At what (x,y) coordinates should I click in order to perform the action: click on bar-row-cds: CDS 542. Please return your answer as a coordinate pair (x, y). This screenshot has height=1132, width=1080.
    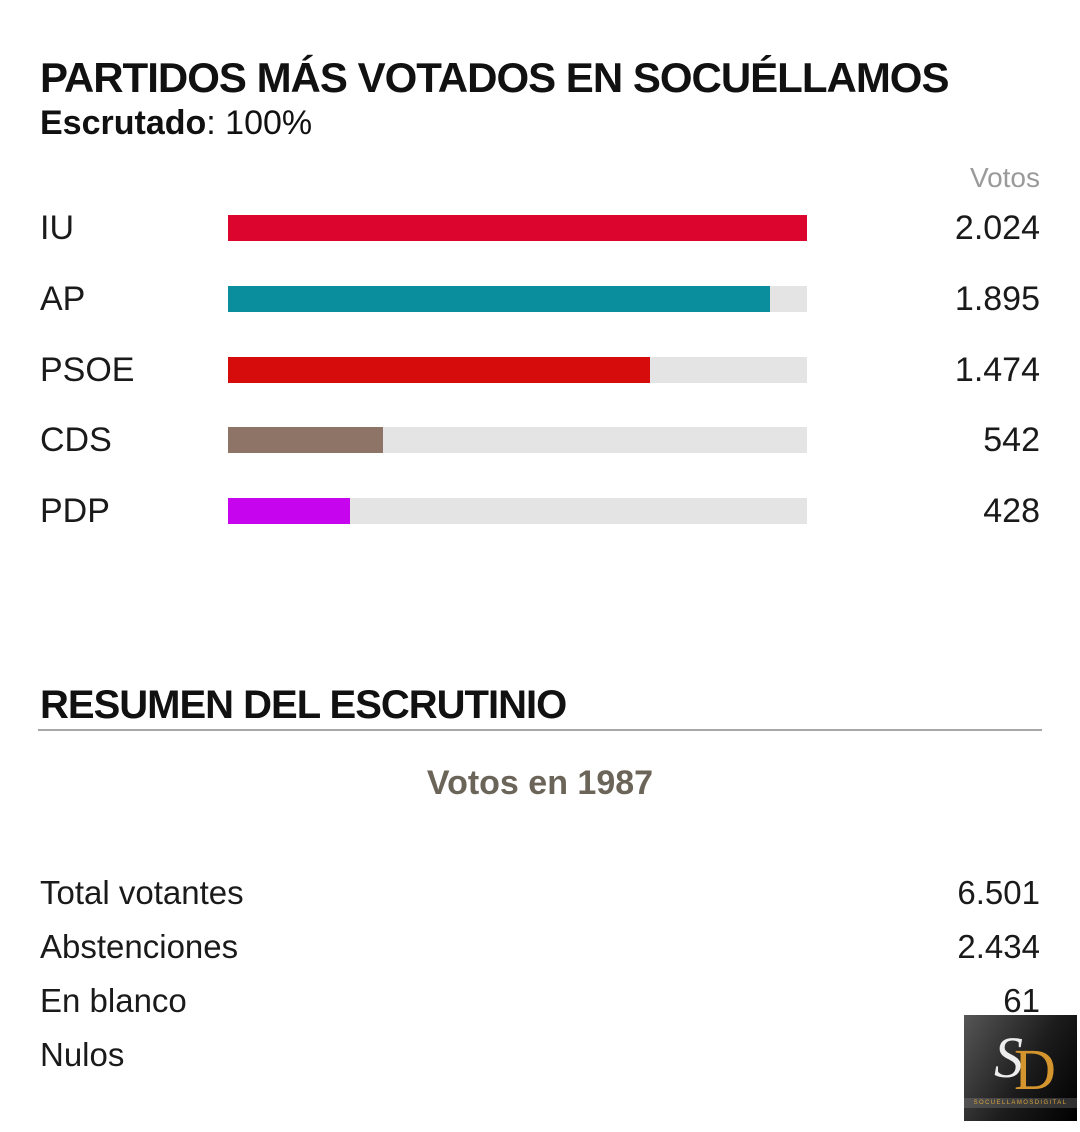
    Looking at the image, I should click on (540, 440).